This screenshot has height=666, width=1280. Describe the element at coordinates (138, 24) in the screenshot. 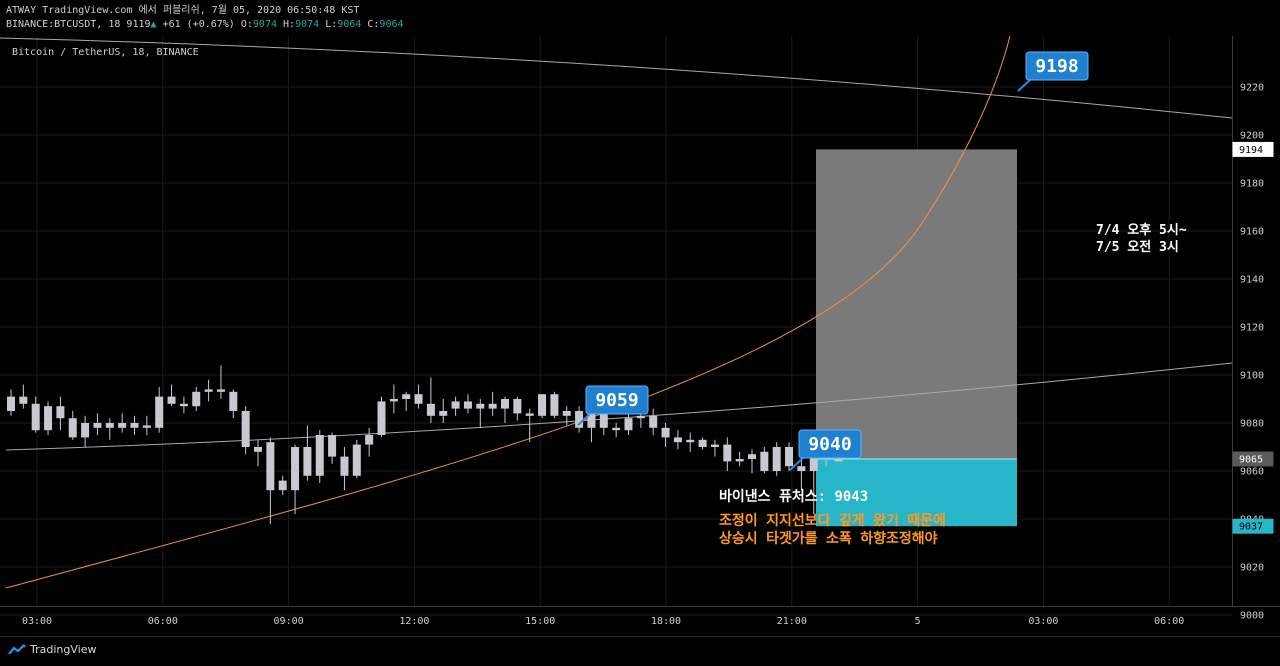

I see `last-price: 9119` at that location.